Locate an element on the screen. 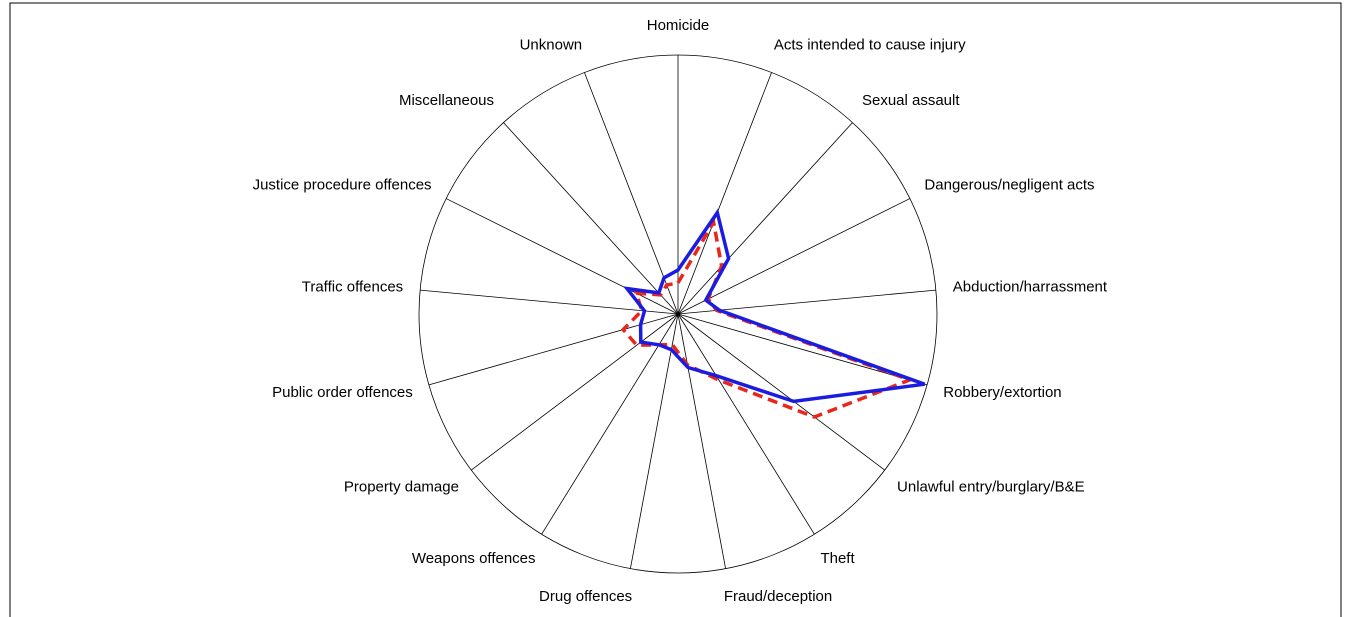  category-label: Drug offences is located at coordinates (585, 596).